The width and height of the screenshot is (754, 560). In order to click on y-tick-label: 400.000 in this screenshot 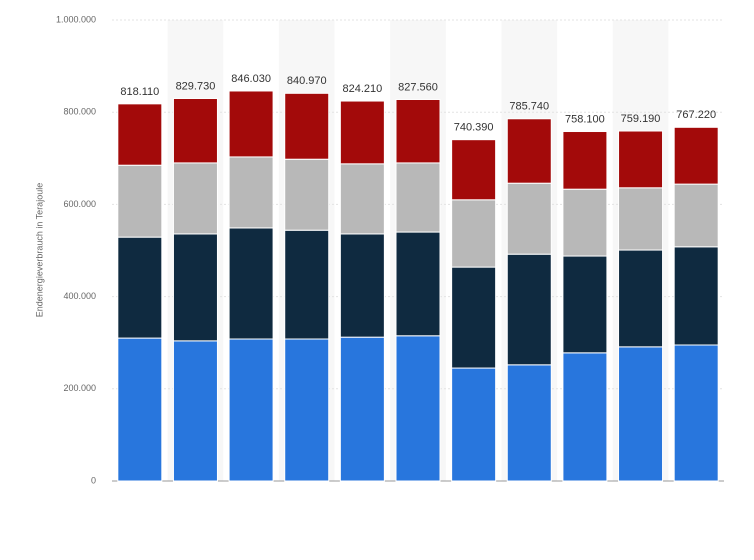, I will do `click(79, 296)`.